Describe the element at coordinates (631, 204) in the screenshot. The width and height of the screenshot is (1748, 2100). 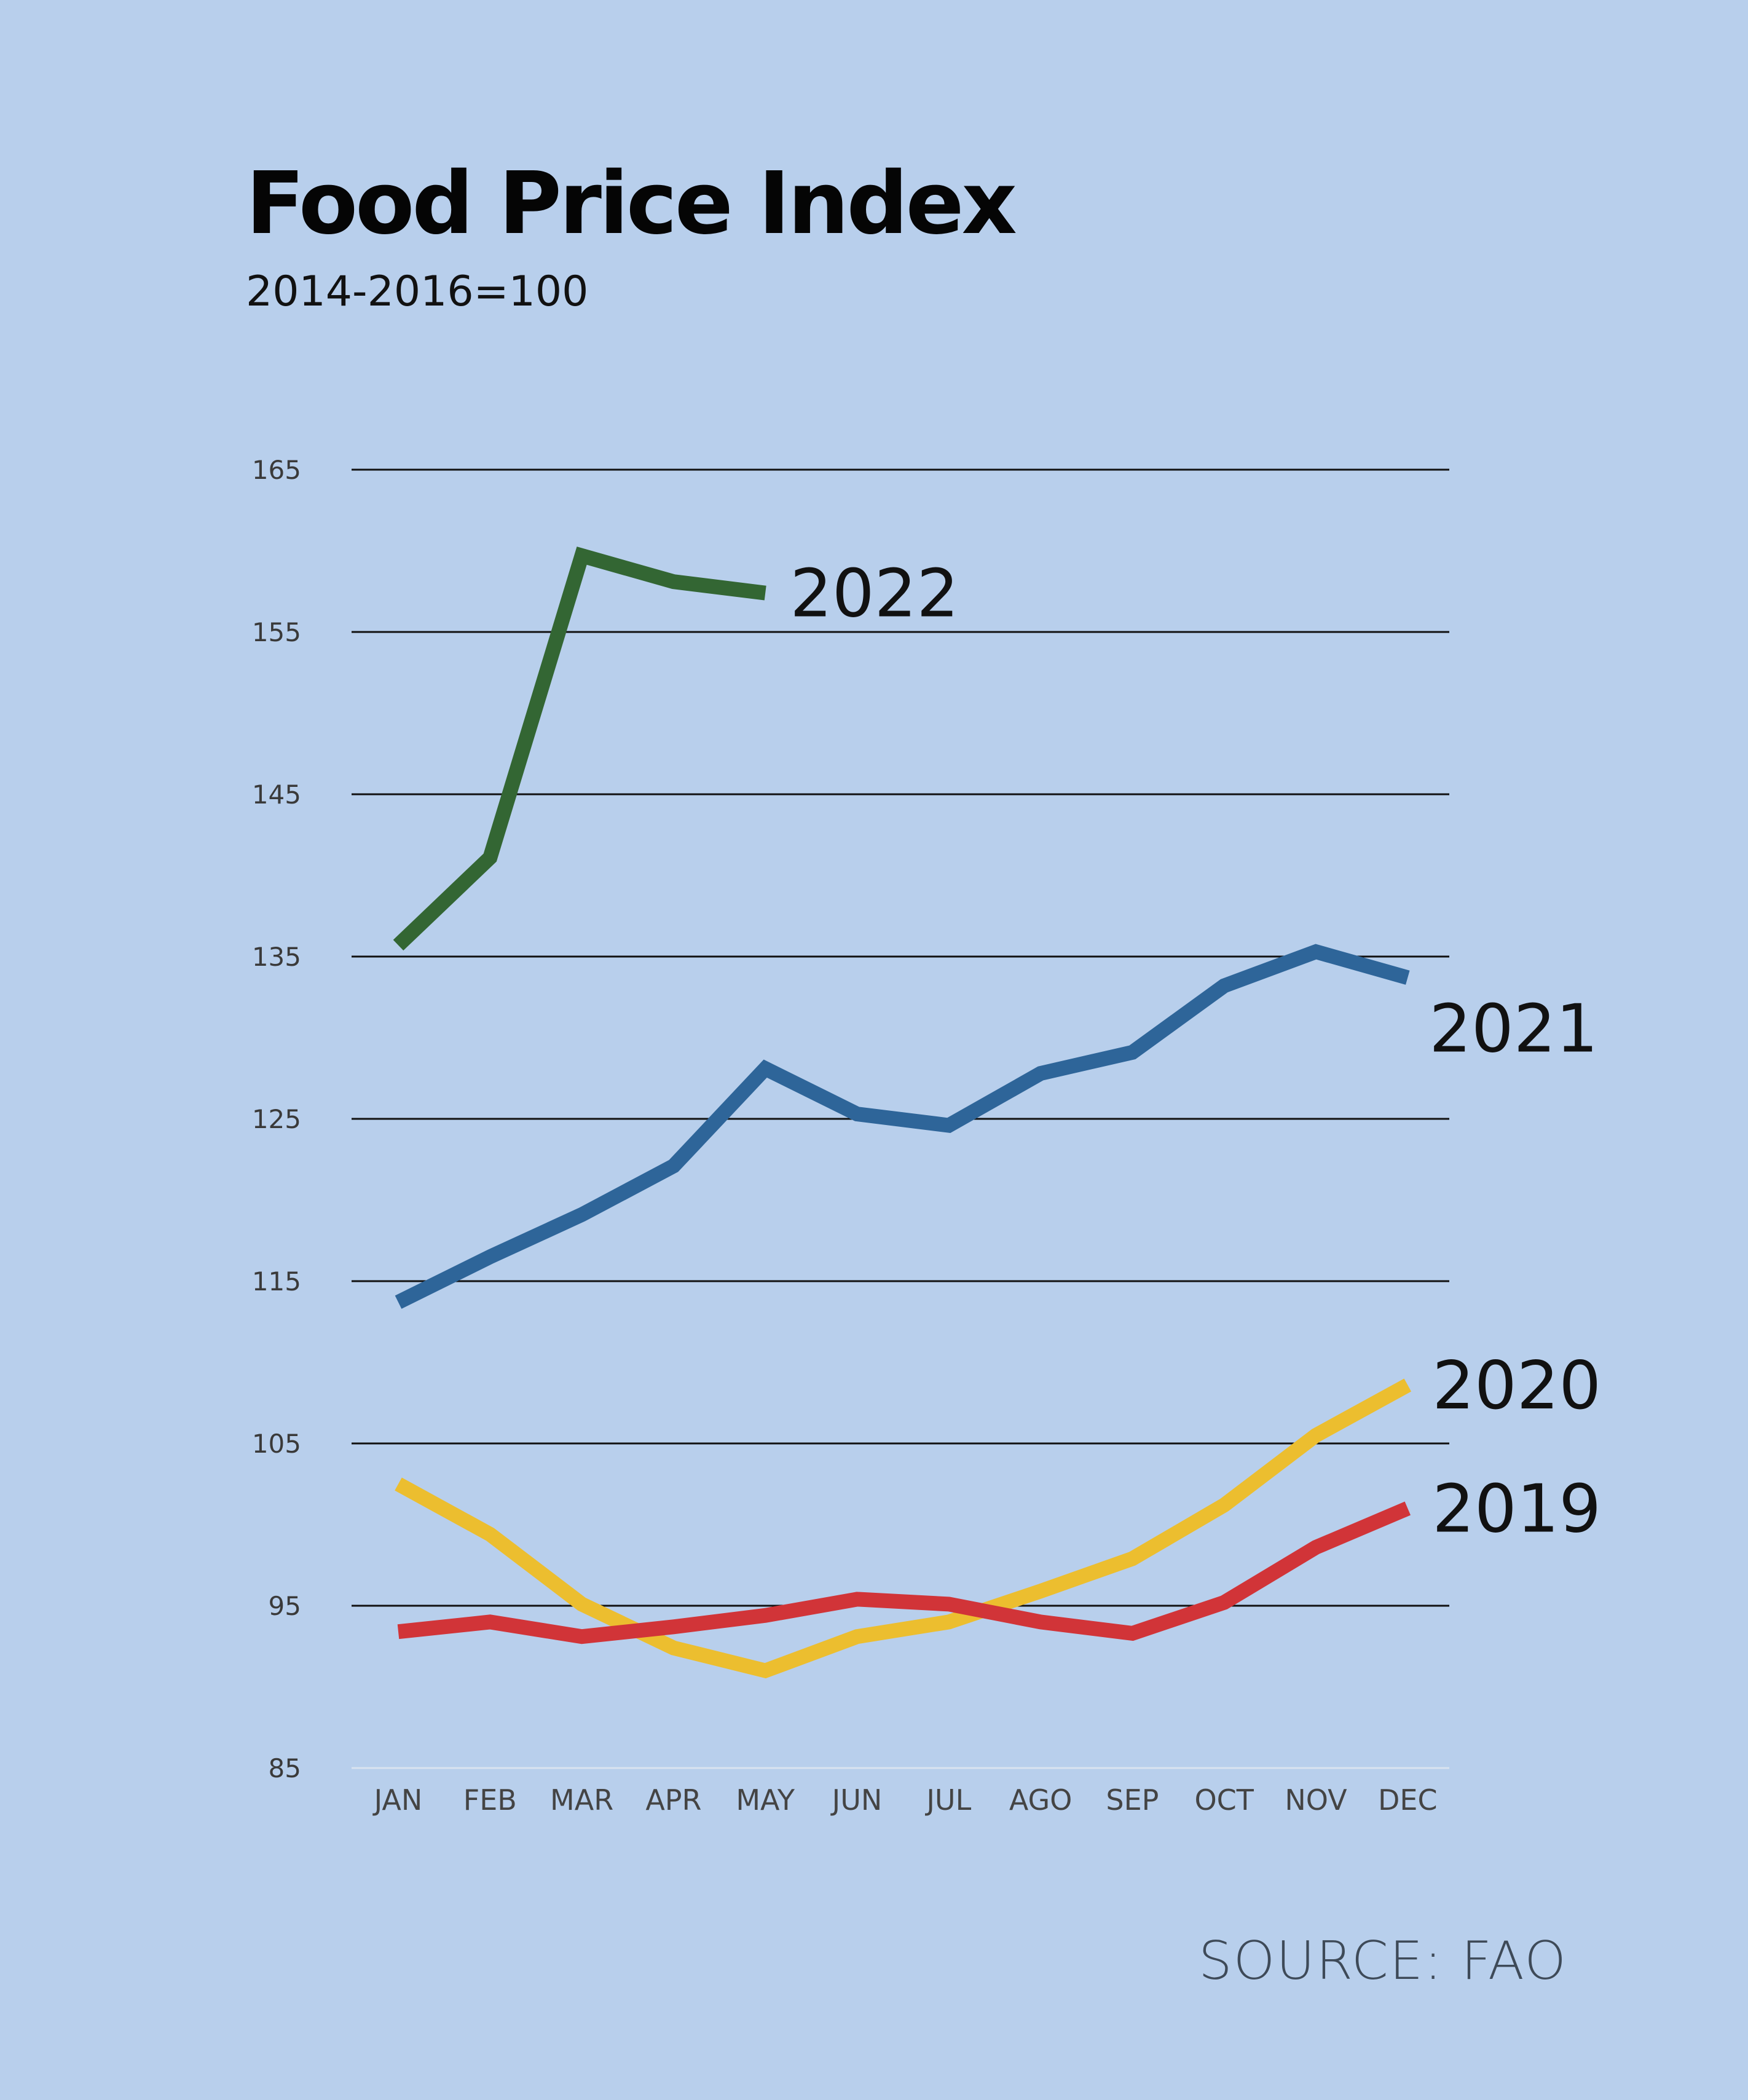
I see `chart-title: Food Price Index` at that location.